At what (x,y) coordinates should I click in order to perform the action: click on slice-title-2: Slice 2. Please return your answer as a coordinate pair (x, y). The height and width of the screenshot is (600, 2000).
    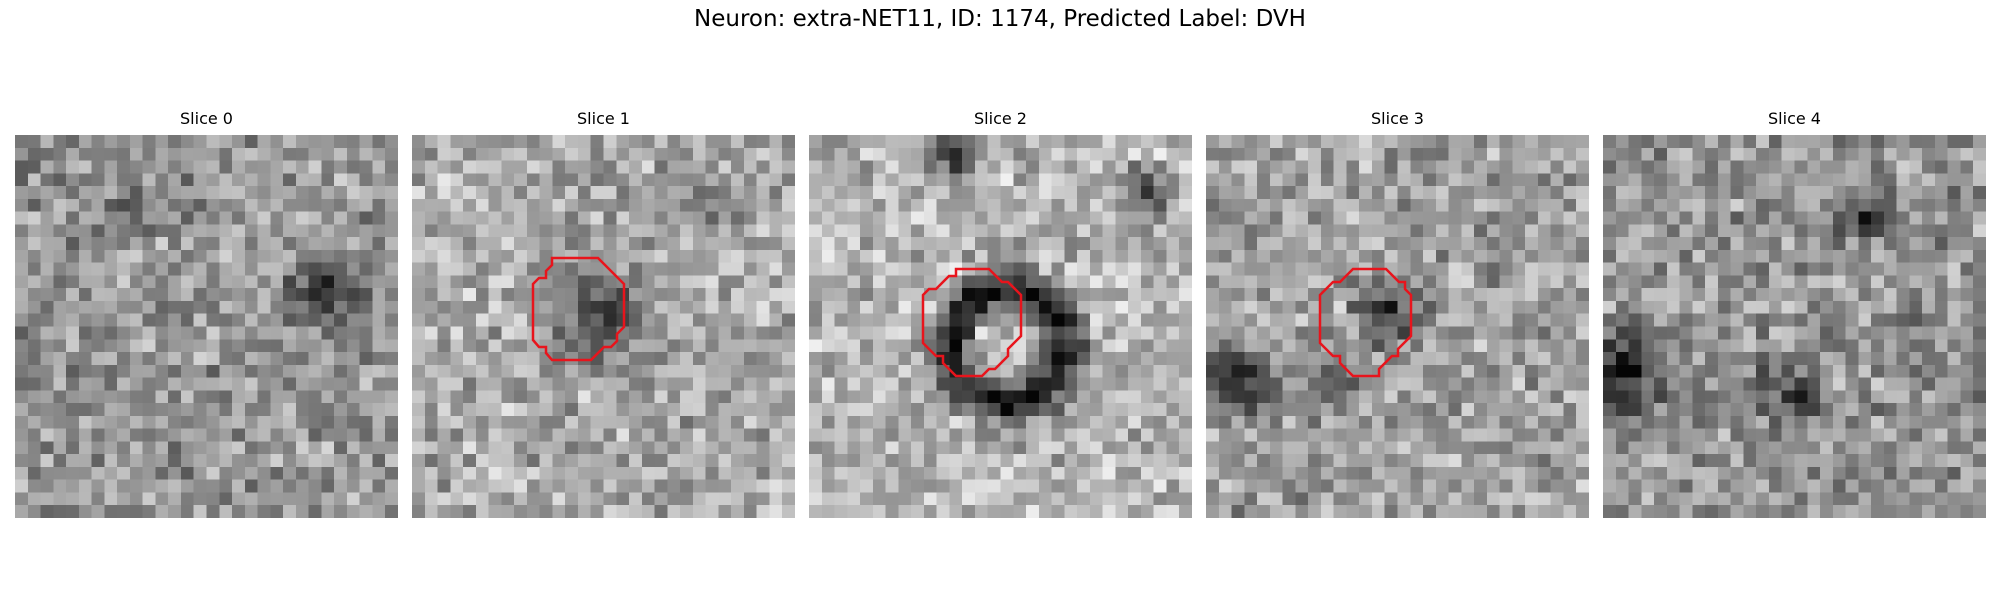
    Looking at the image, I should click on (1000, 118).